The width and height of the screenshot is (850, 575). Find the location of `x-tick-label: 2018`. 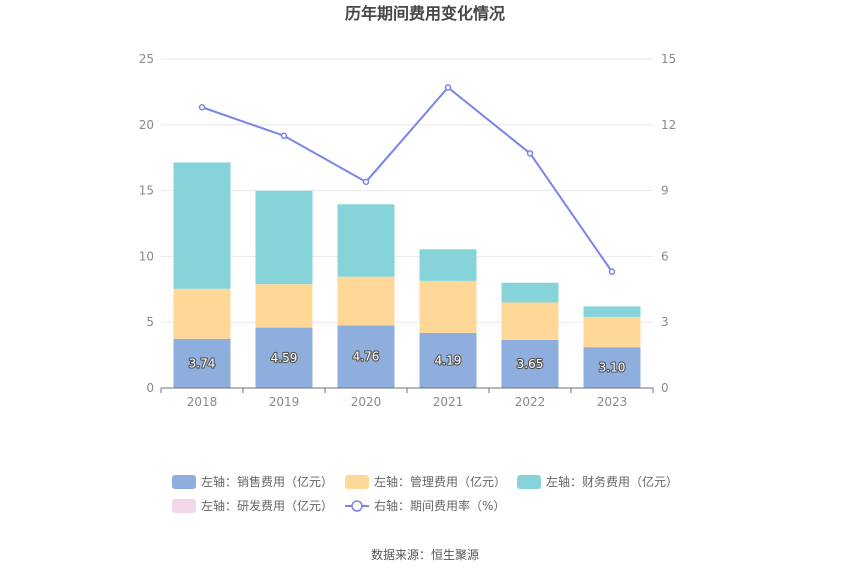

x-tick-label: 2018 is located at coordinates (202, 402).